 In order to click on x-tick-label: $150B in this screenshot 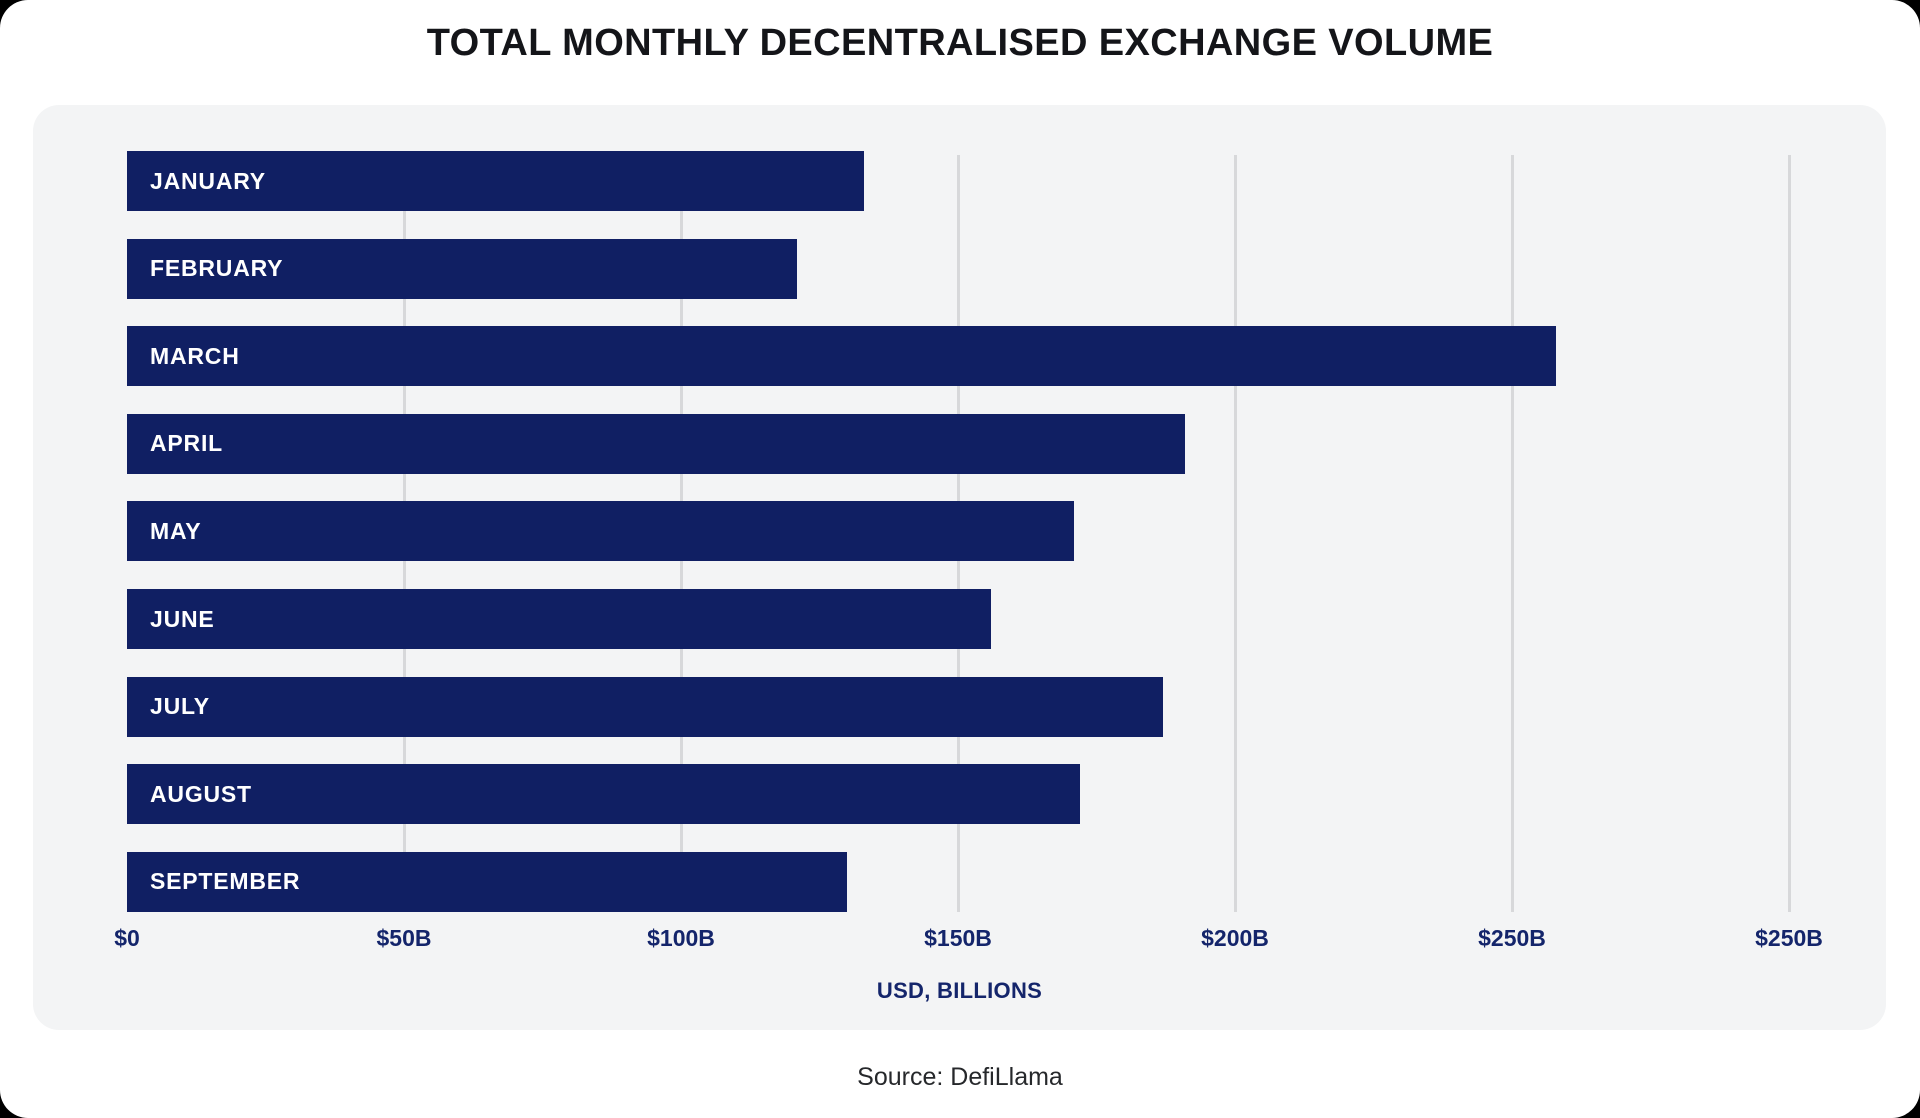, I will do `click(958, 938)`.